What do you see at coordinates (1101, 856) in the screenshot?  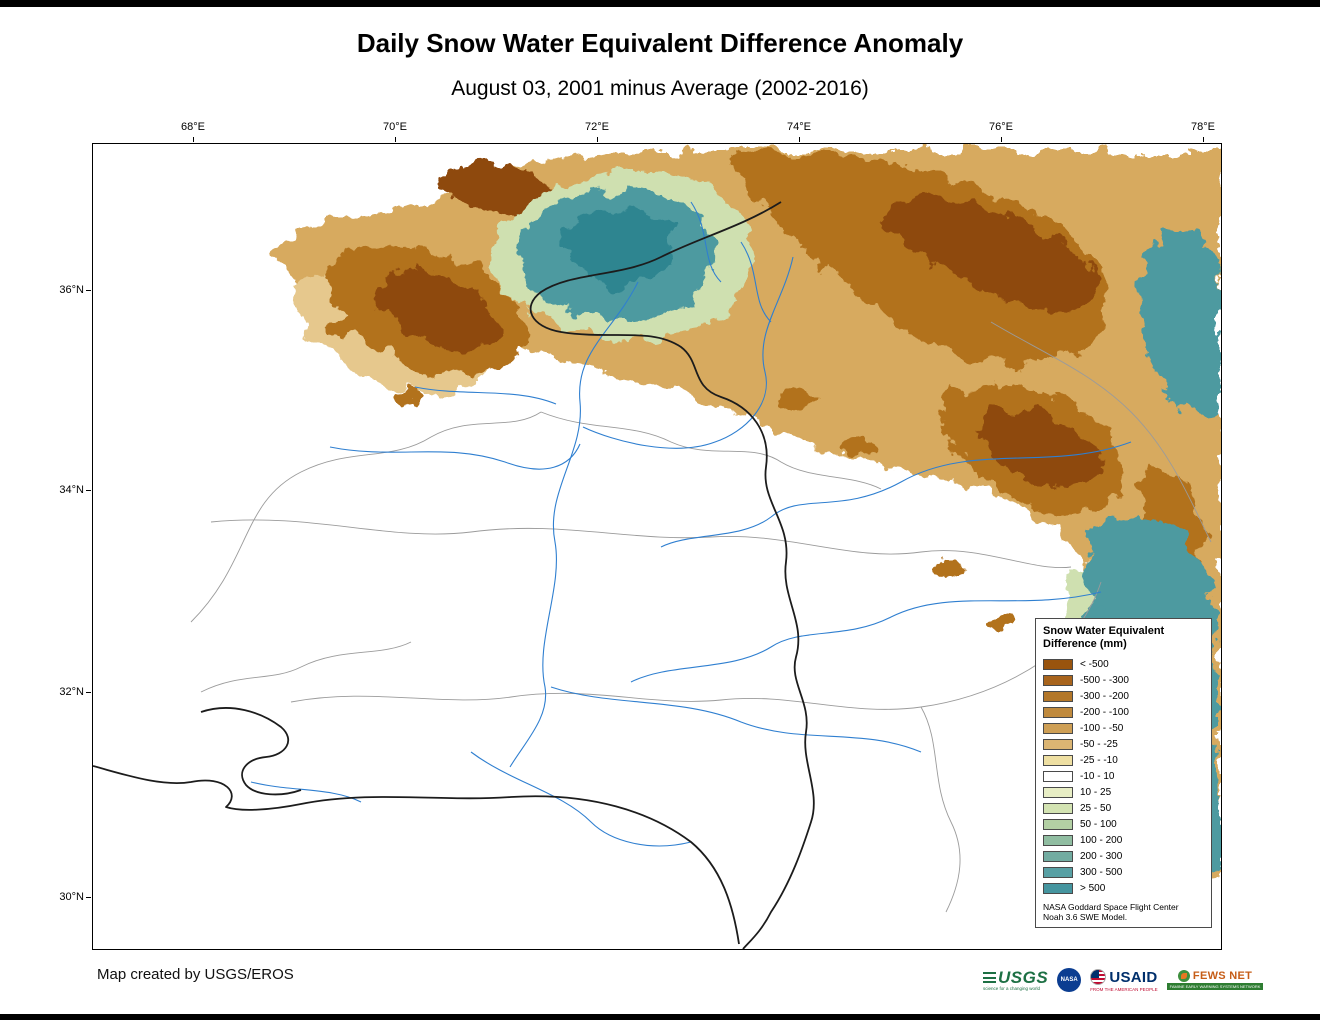 I see `legend-label: 200 - 300` at bounding box center [1101, 856].